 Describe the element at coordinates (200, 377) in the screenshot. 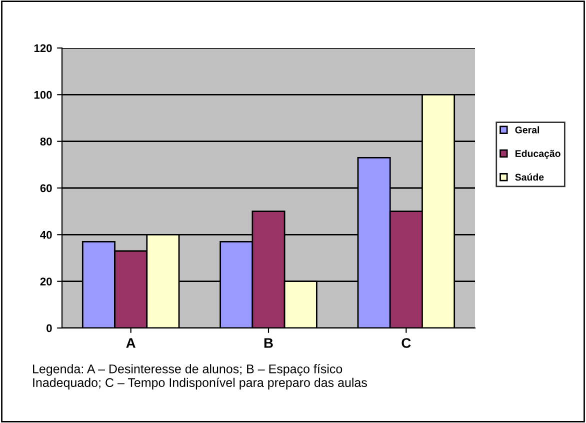

I see `text: Legenda: A – Desinteresse de alunos; B – Espaço físico Inadequado; C – Tempo Indisponível para preparo das aulas` at that location.